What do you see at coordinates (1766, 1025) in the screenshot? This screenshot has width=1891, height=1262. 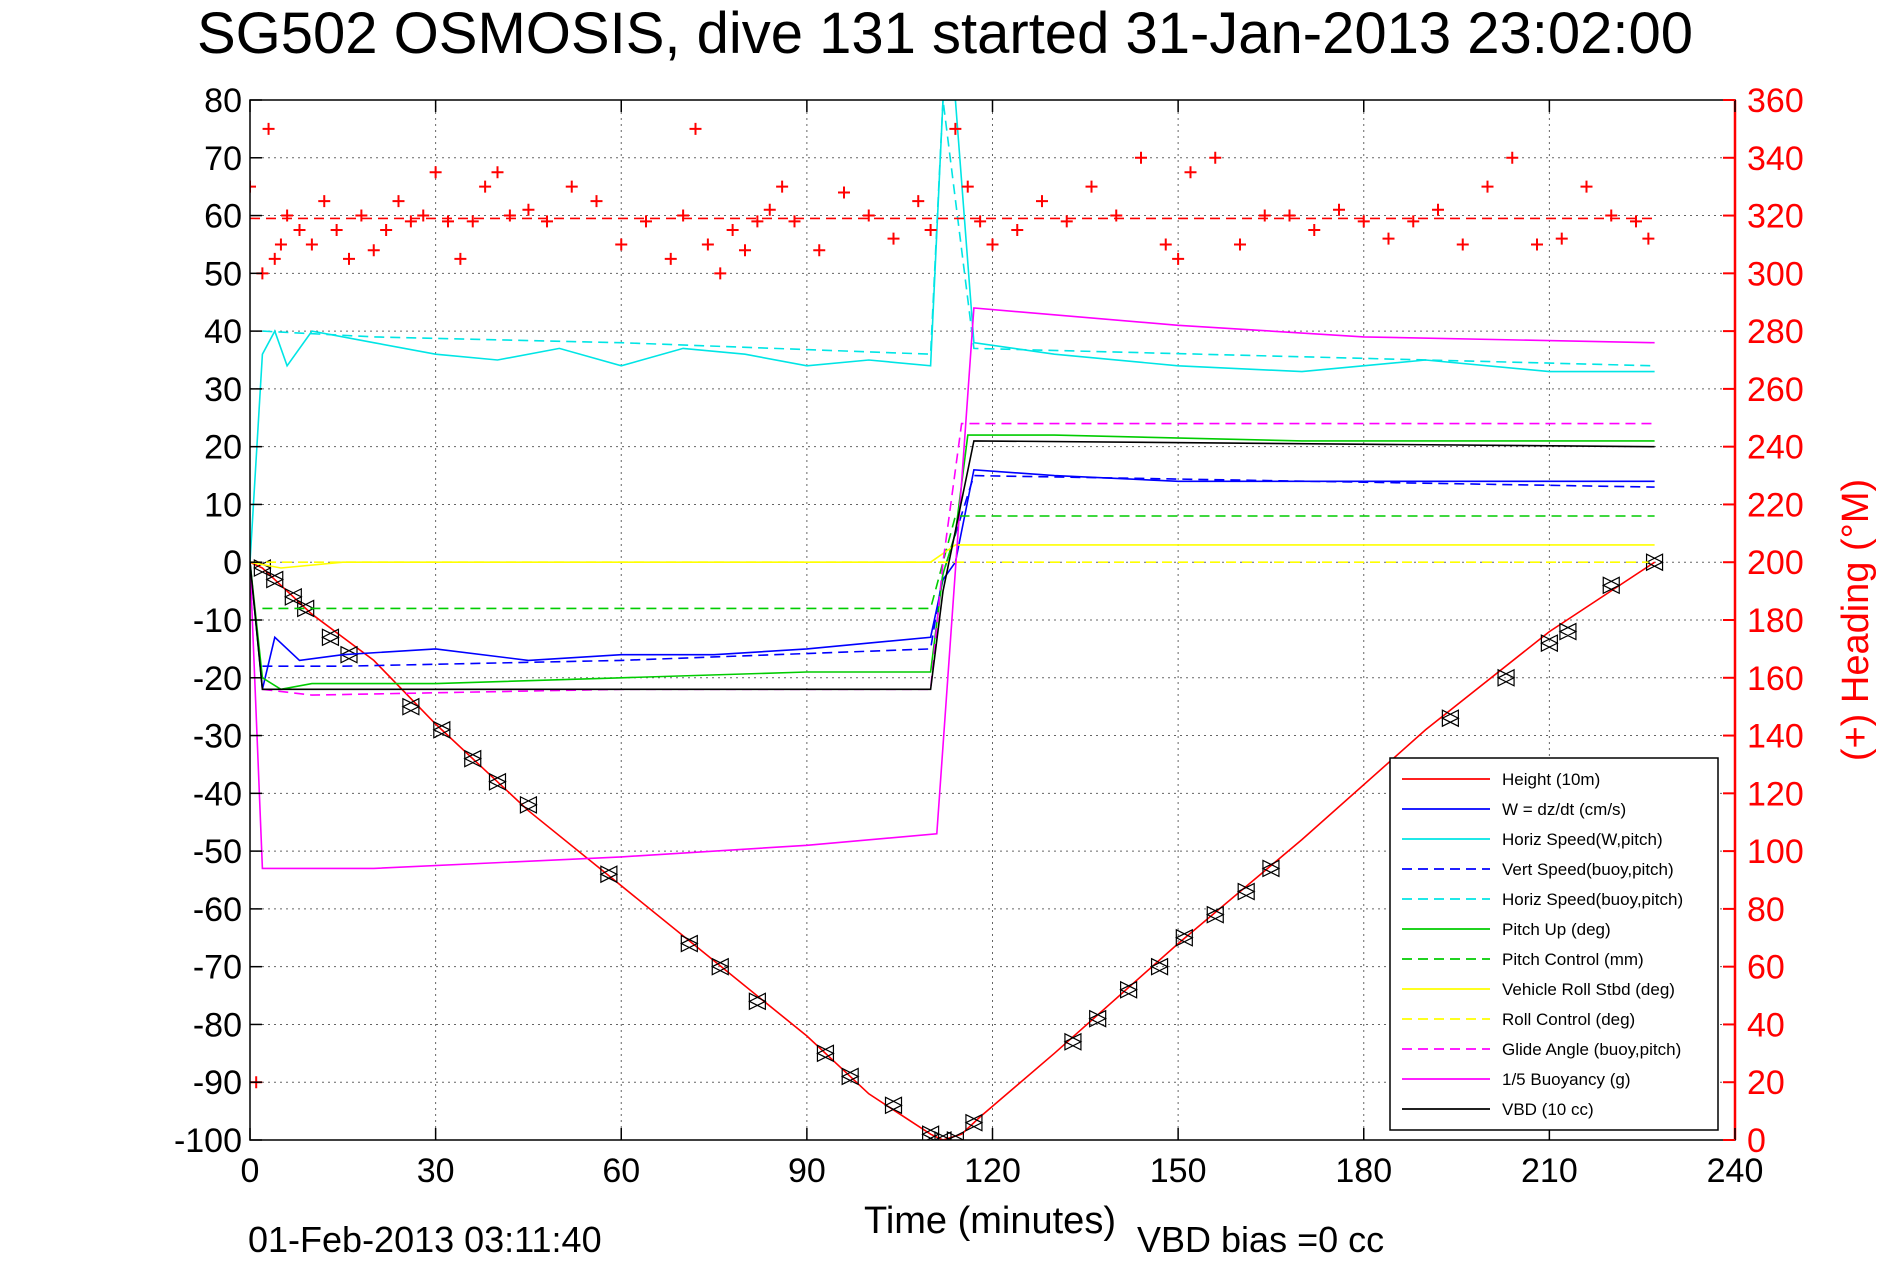 I see `y2-tick-label: 40` at bounding box center [1766, 1025].